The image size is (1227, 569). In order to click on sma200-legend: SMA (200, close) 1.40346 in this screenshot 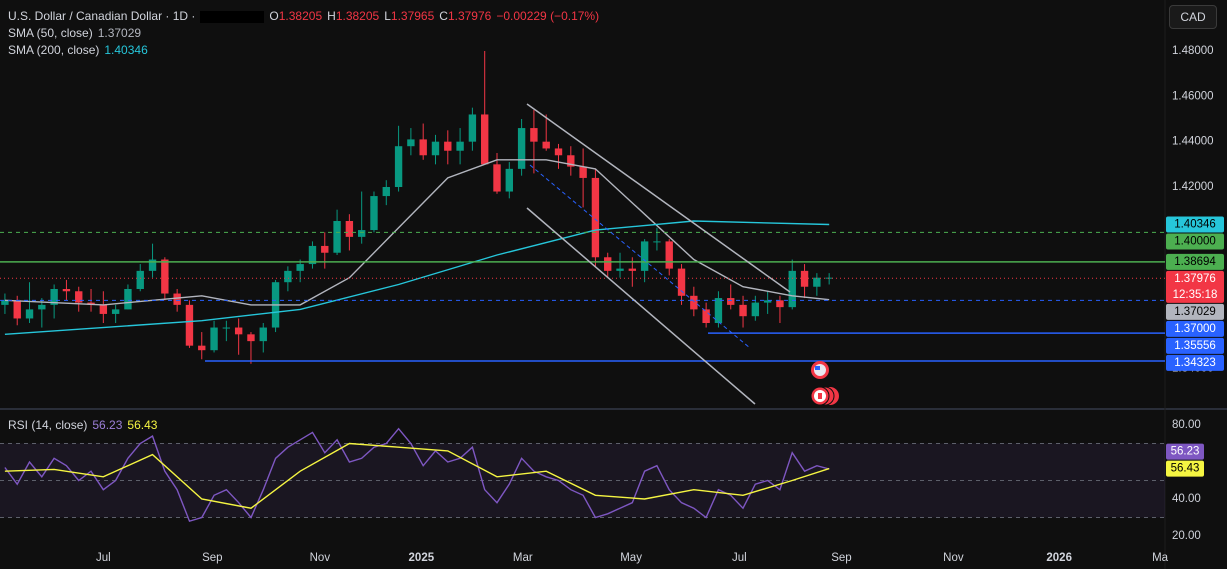, I will do `click(80, 50)`.